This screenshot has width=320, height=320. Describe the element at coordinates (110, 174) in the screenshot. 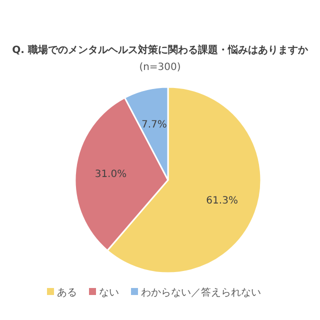

I see `data-label: 31.0%` at that location.